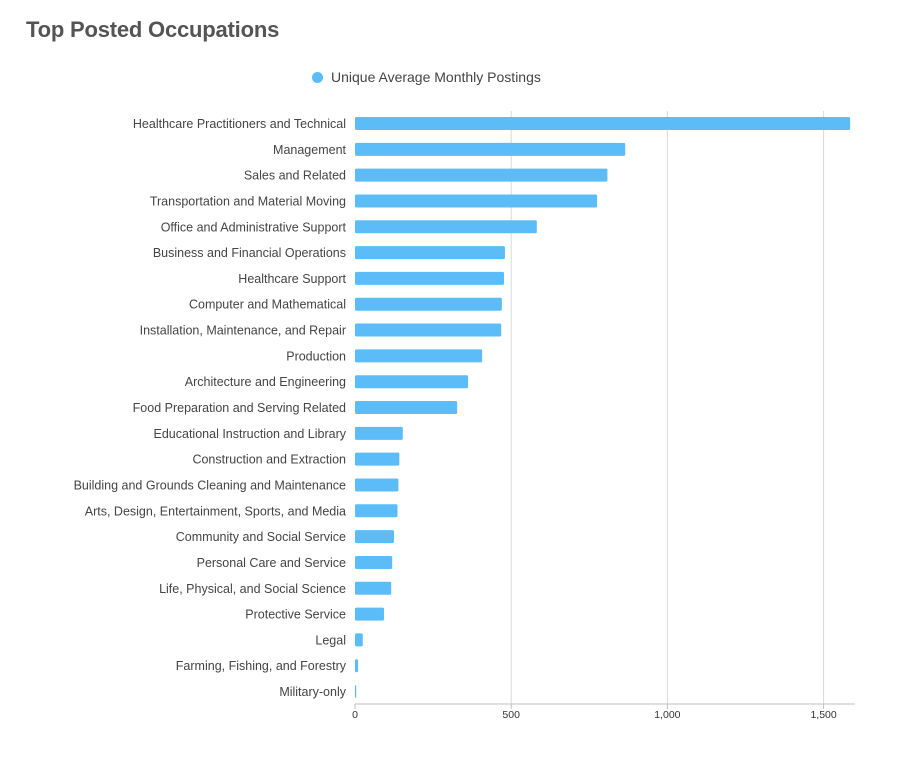 This screenshot has height=777, width=904. What do you see at coordinates (295, 615) in the screenshot?
I see `category-label: Protective Service` at bounding box center [295, 615].